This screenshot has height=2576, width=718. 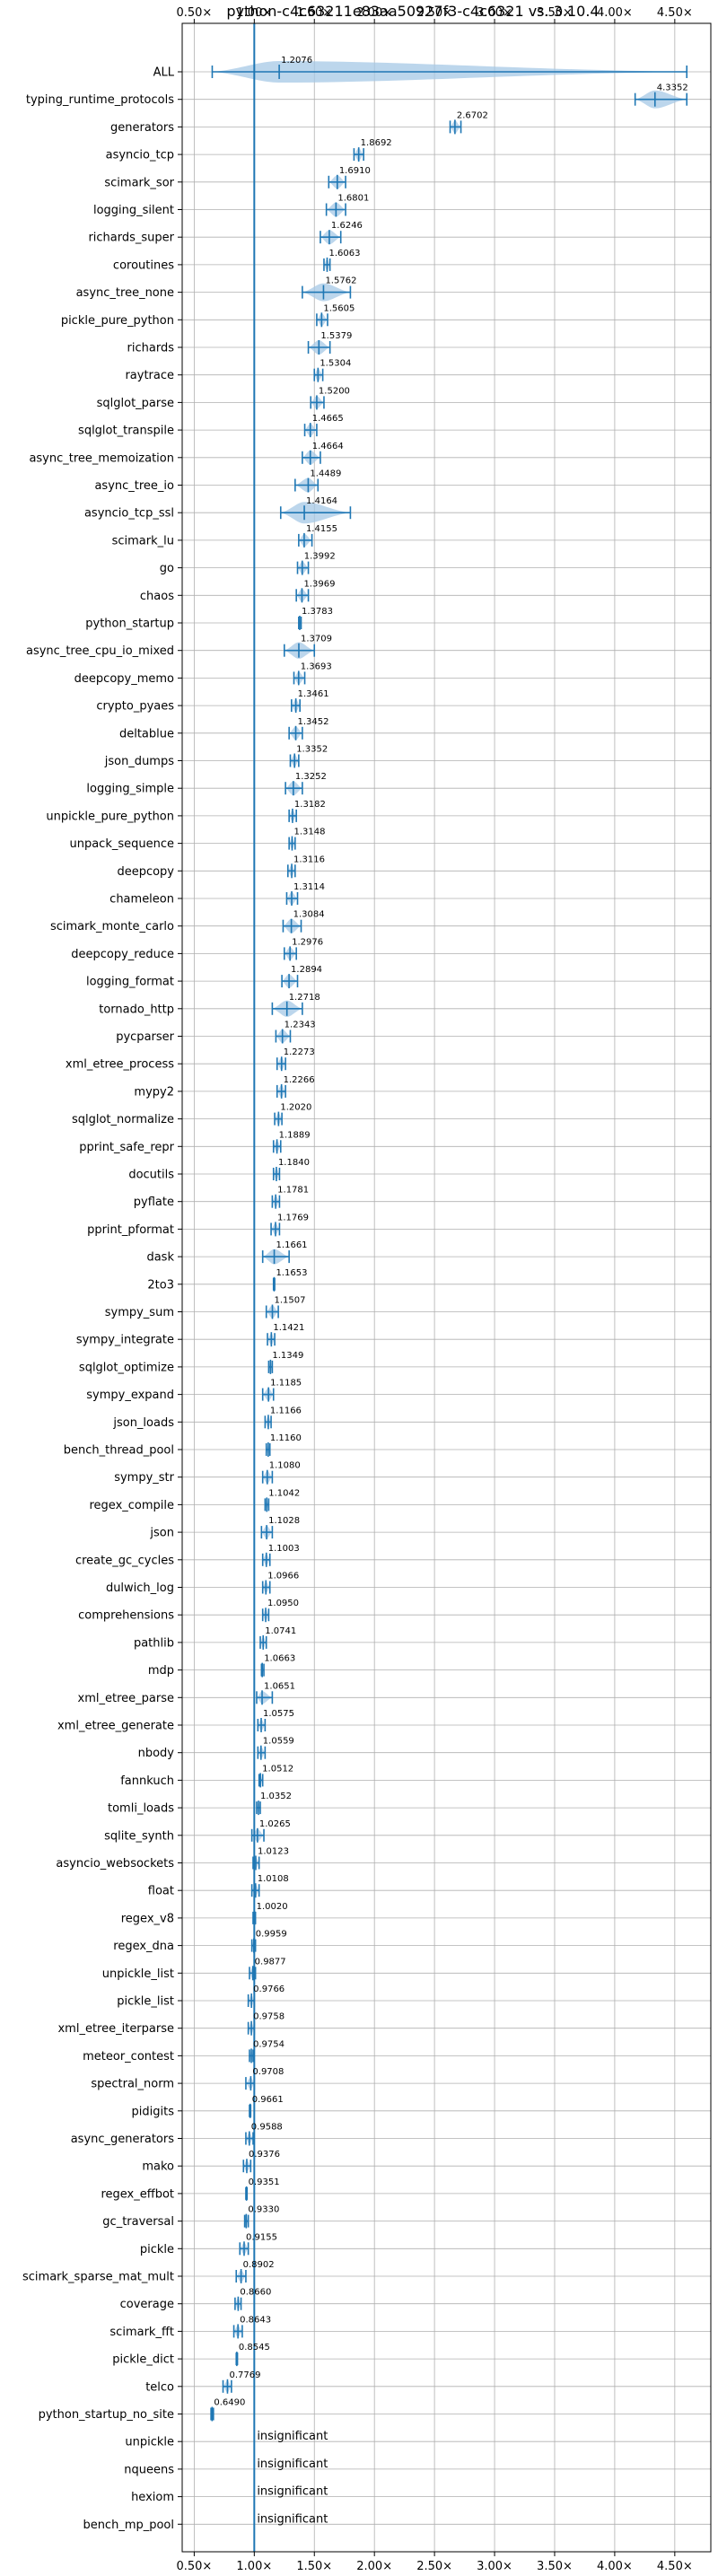 I want to click on benchmark-label: json, so click(x=161, y=1533).